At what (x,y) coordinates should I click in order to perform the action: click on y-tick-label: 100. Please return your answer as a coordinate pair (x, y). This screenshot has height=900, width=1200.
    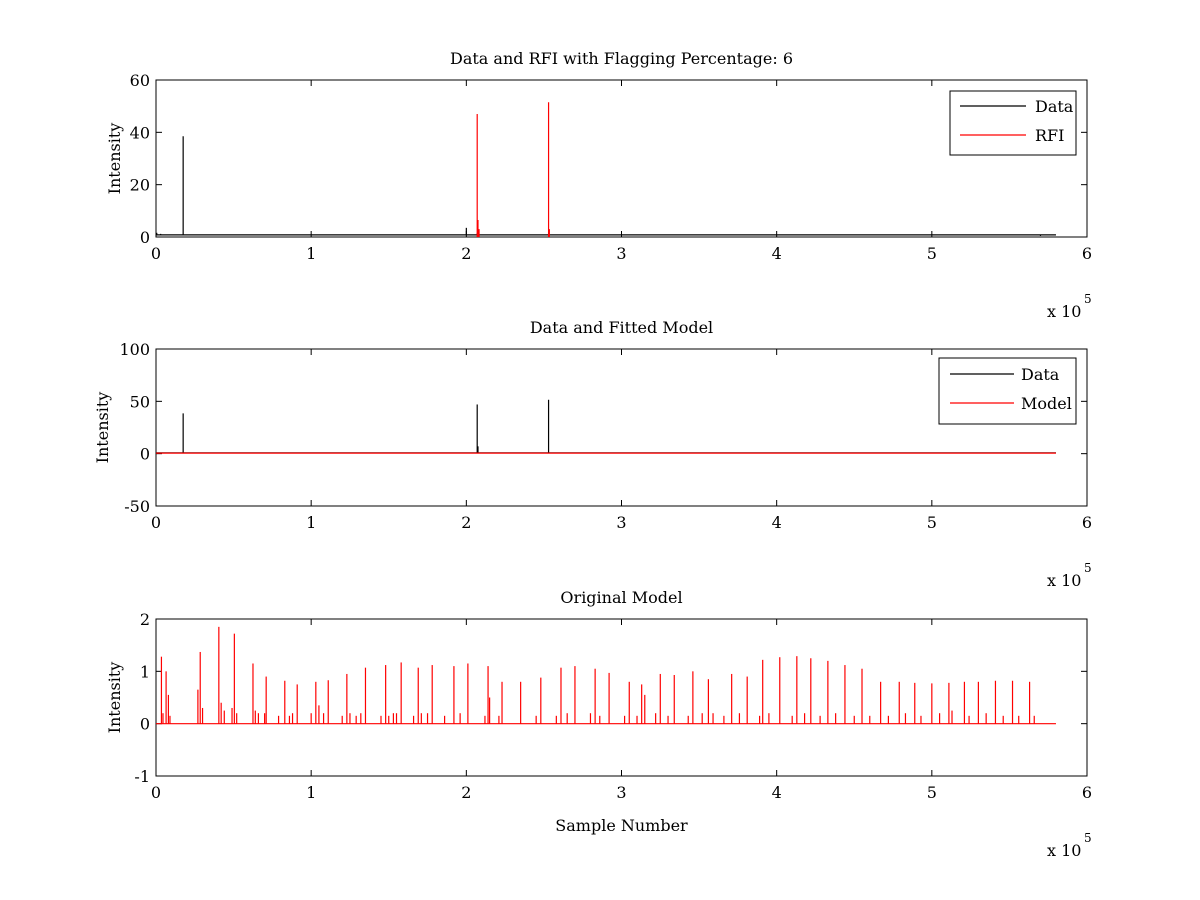
    Looking at the image, I should click on (134, 349).